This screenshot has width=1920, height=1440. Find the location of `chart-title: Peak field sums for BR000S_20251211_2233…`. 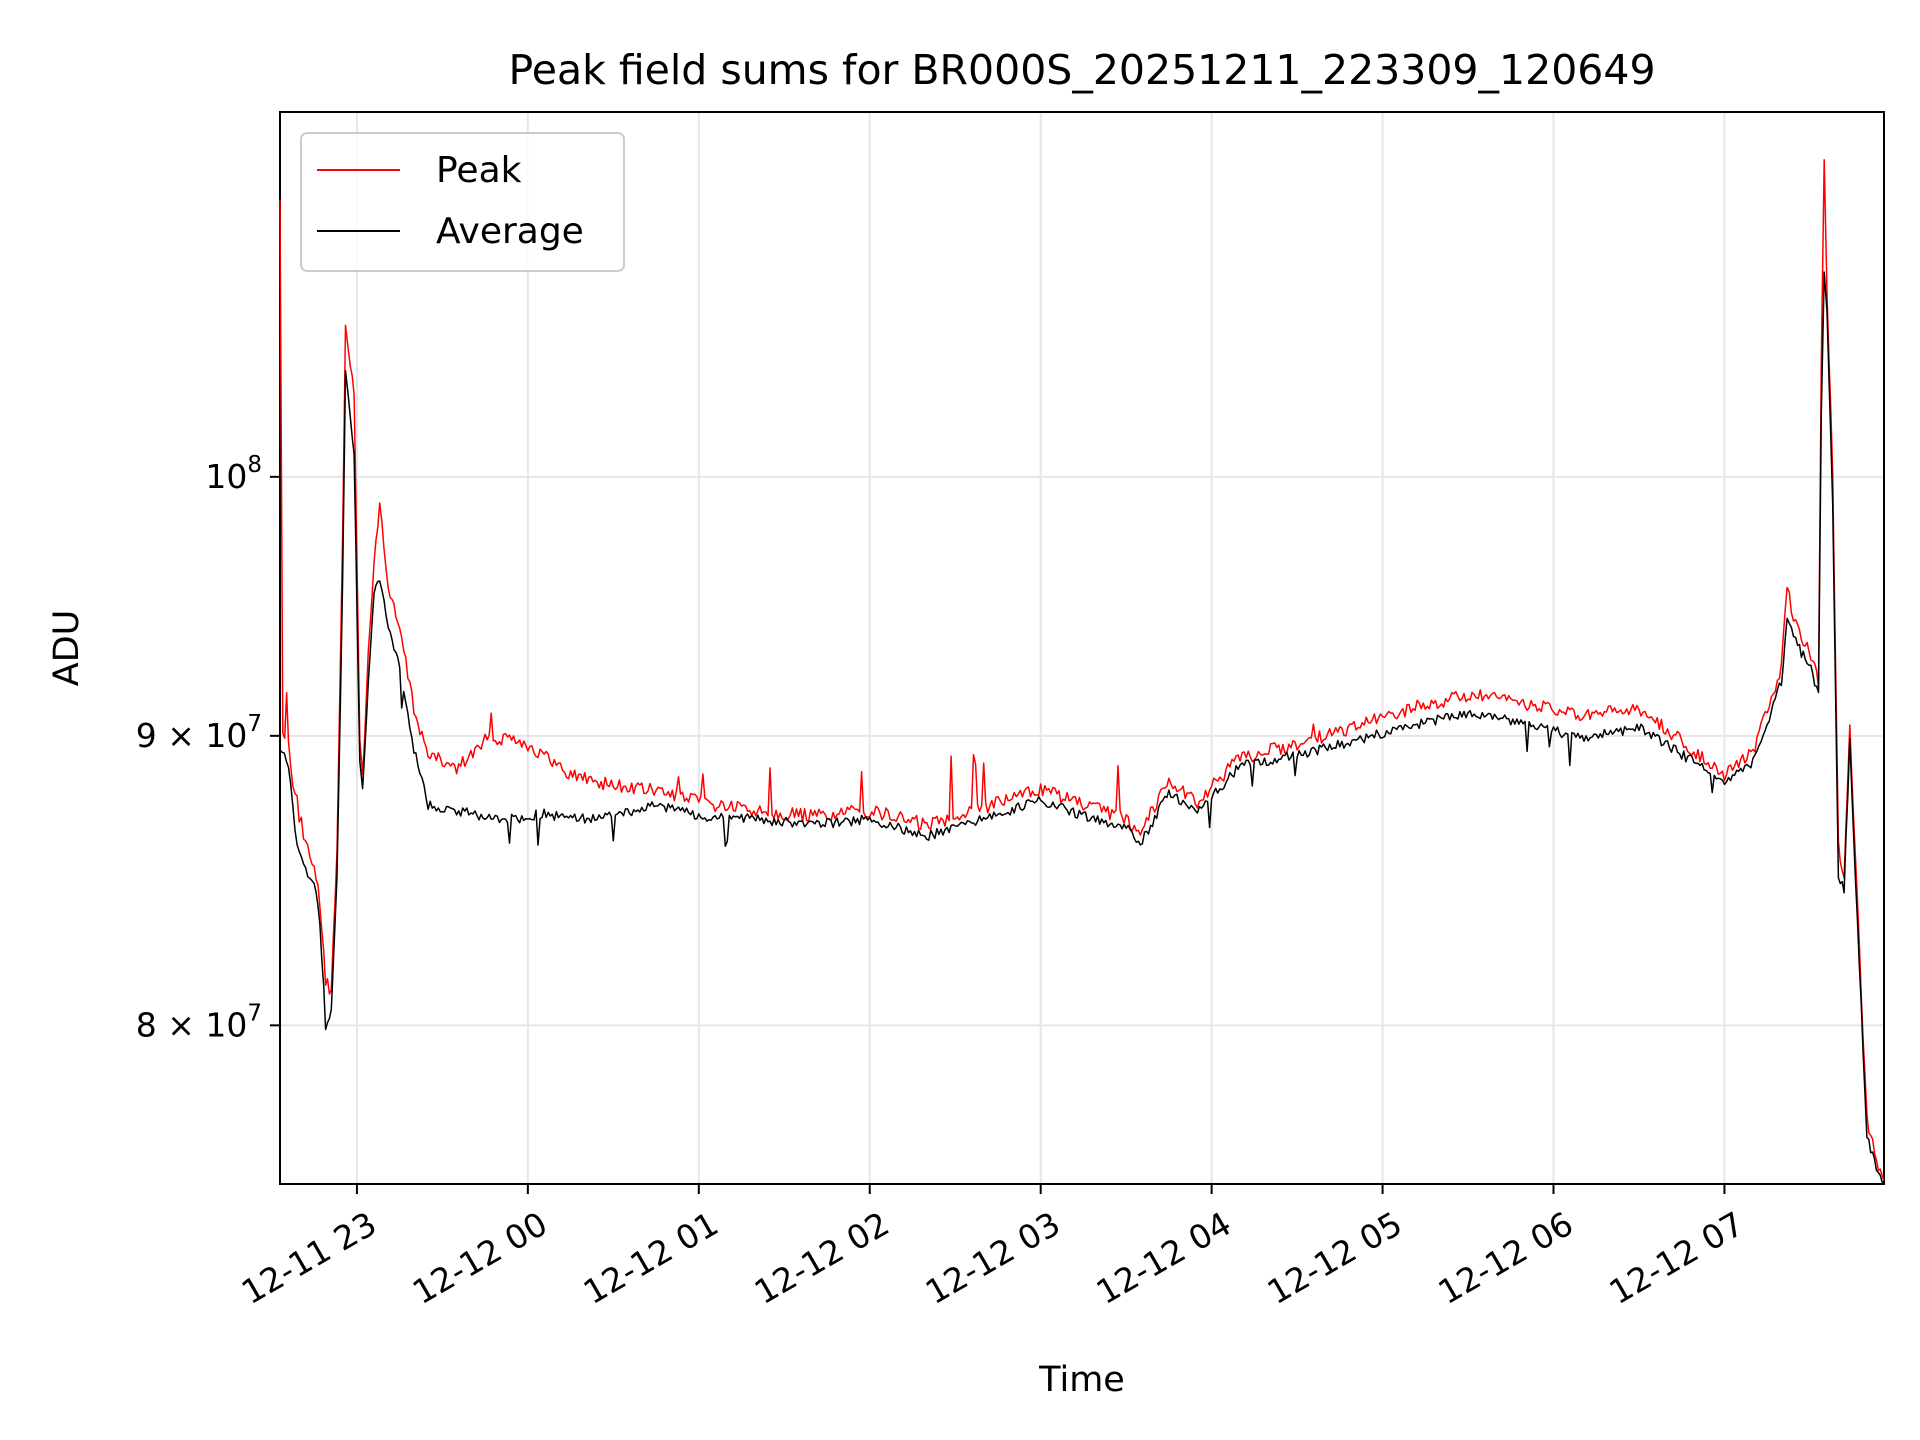

chart-title: Peak field sums for BR000S_20251211_2233… is located at coordinates (1081, 70).